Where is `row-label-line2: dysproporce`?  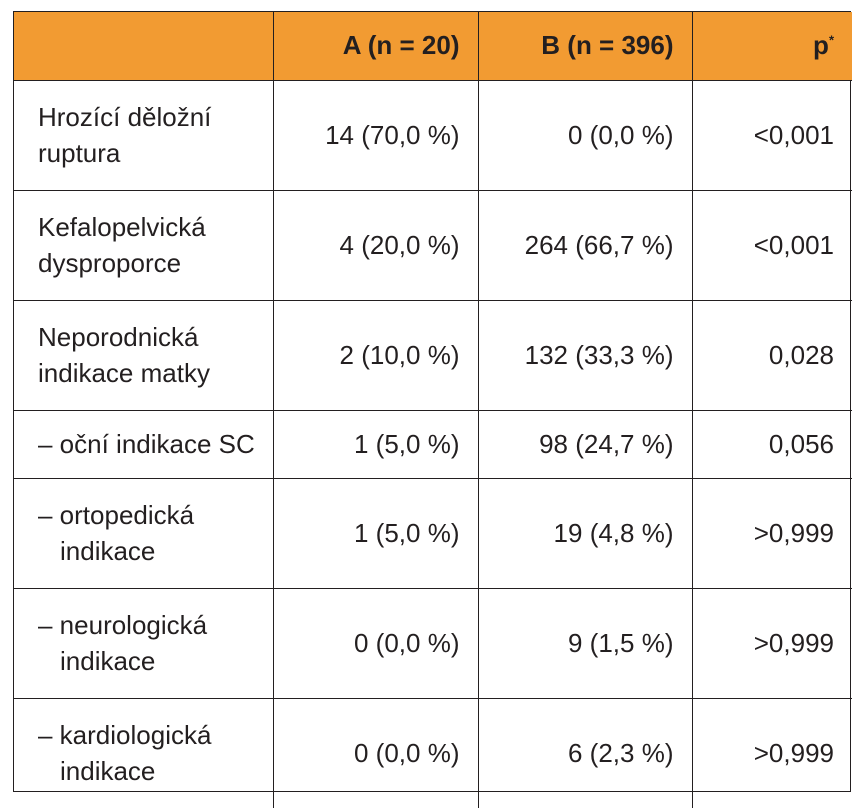 row-label-line2: dysproporce is located at coordinates (110, 263).